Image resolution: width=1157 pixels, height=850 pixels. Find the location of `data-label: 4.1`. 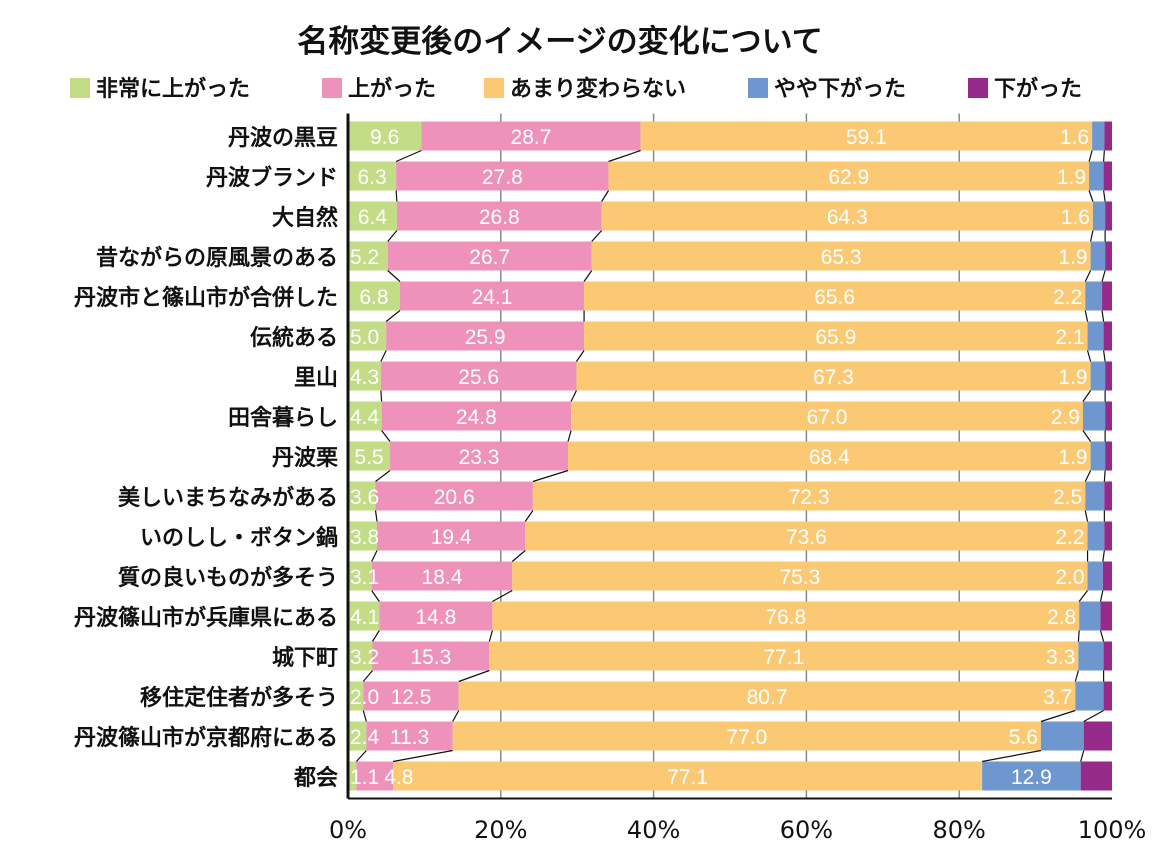

data-label: 4.1 is located at coordinates (364, 617).